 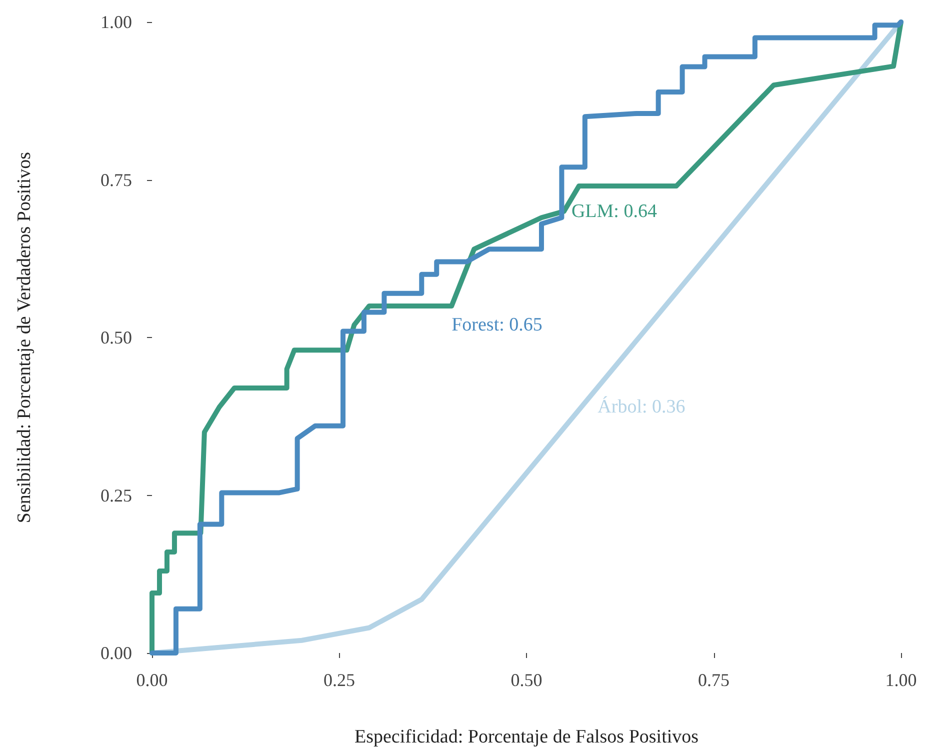 I want to click on annotation: Árbol: 0.36, so click(x=642, y=406).